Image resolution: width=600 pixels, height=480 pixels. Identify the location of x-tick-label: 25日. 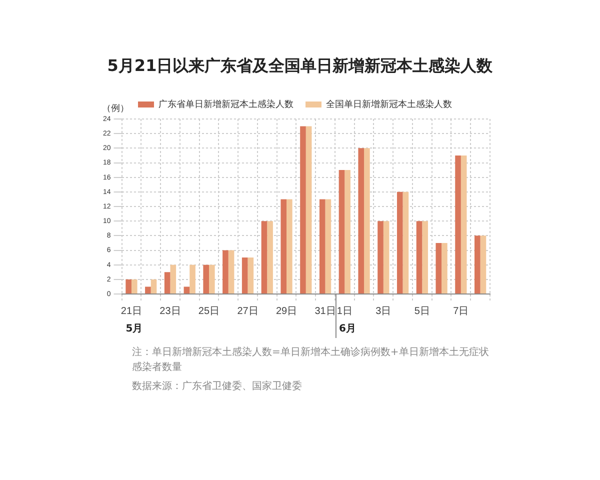
(209, 311).